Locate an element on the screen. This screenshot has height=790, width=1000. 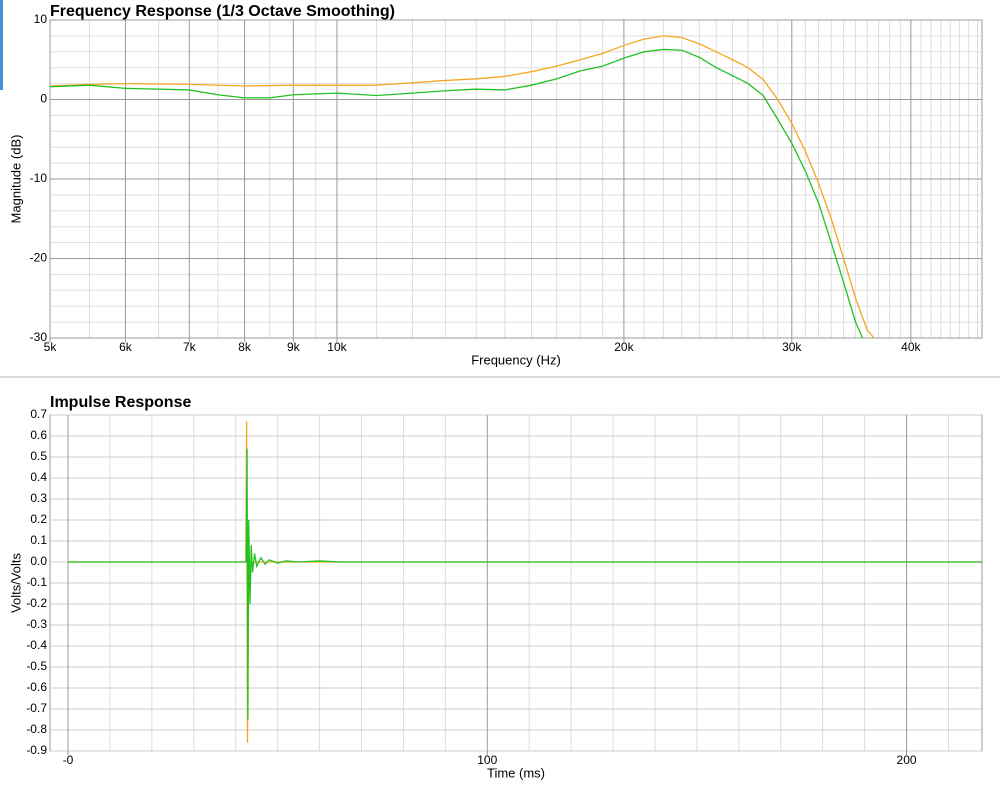
y-tick-label: -20 is located at coordinates (39, 258).